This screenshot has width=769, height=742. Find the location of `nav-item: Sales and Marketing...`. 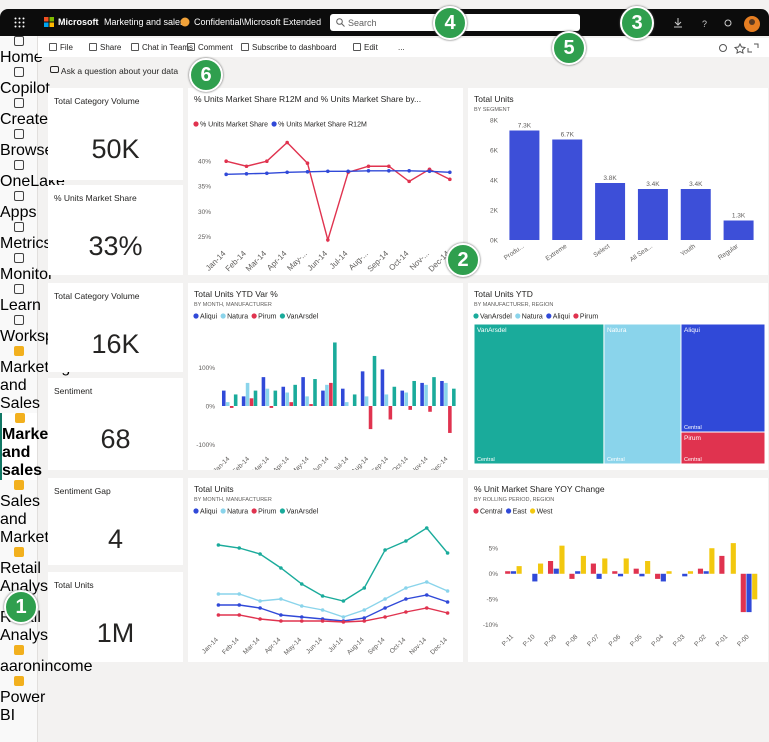

nav-item: Sales and Marketing... is located at coordinates (42, 513).